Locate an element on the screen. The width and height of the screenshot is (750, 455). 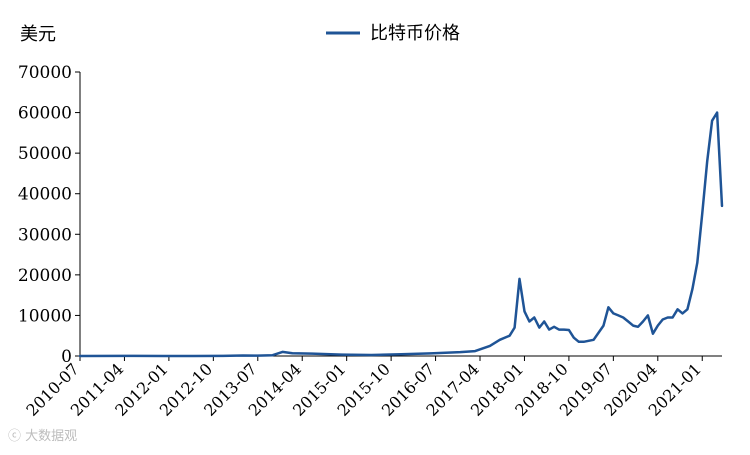
y-tick-label: 40000 is located at coordinates (45, 195).